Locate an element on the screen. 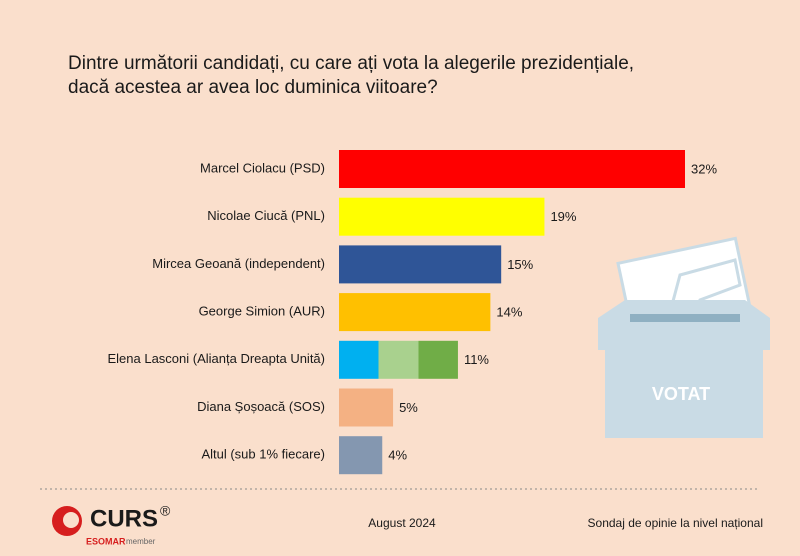  value-label: 32% is located at coordinates (704, 168).